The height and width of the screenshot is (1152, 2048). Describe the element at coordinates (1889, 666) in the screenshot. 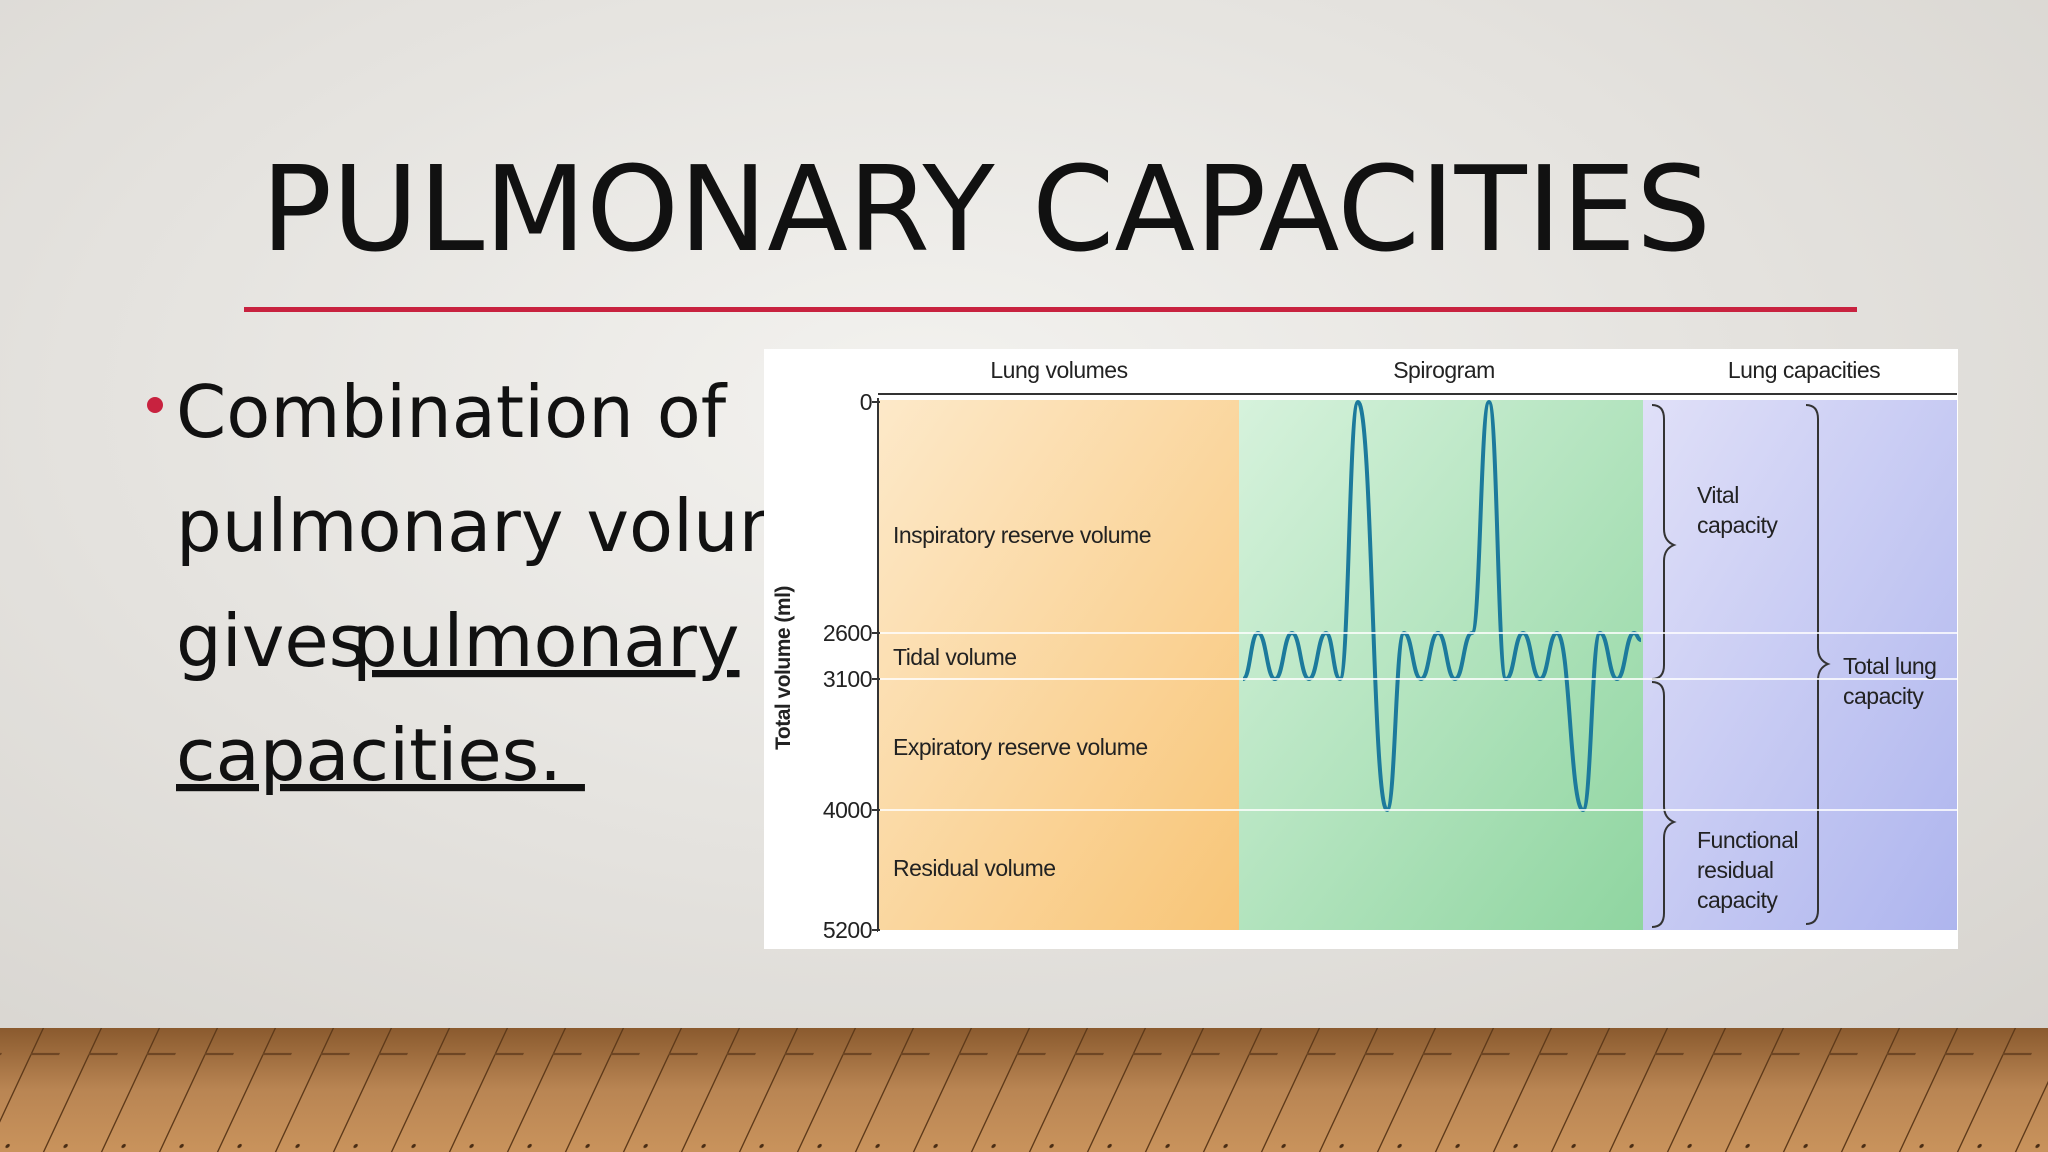

I see `capacity-label: Total lung` at that location.